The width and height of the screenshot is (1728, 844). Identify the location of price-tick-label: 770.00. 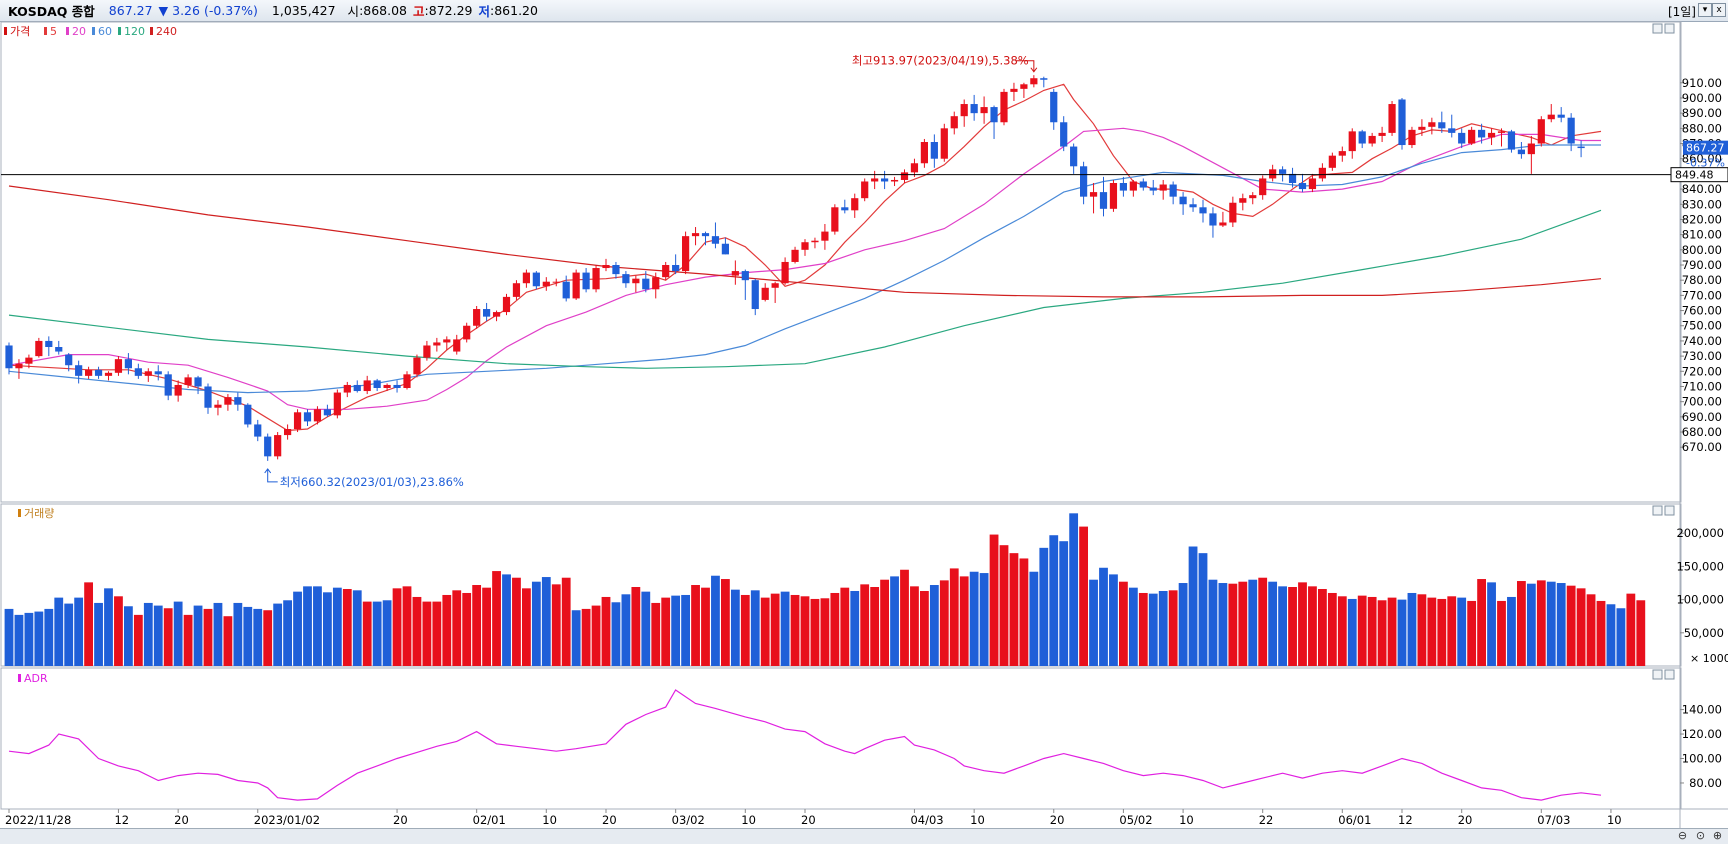
(1702, 295).